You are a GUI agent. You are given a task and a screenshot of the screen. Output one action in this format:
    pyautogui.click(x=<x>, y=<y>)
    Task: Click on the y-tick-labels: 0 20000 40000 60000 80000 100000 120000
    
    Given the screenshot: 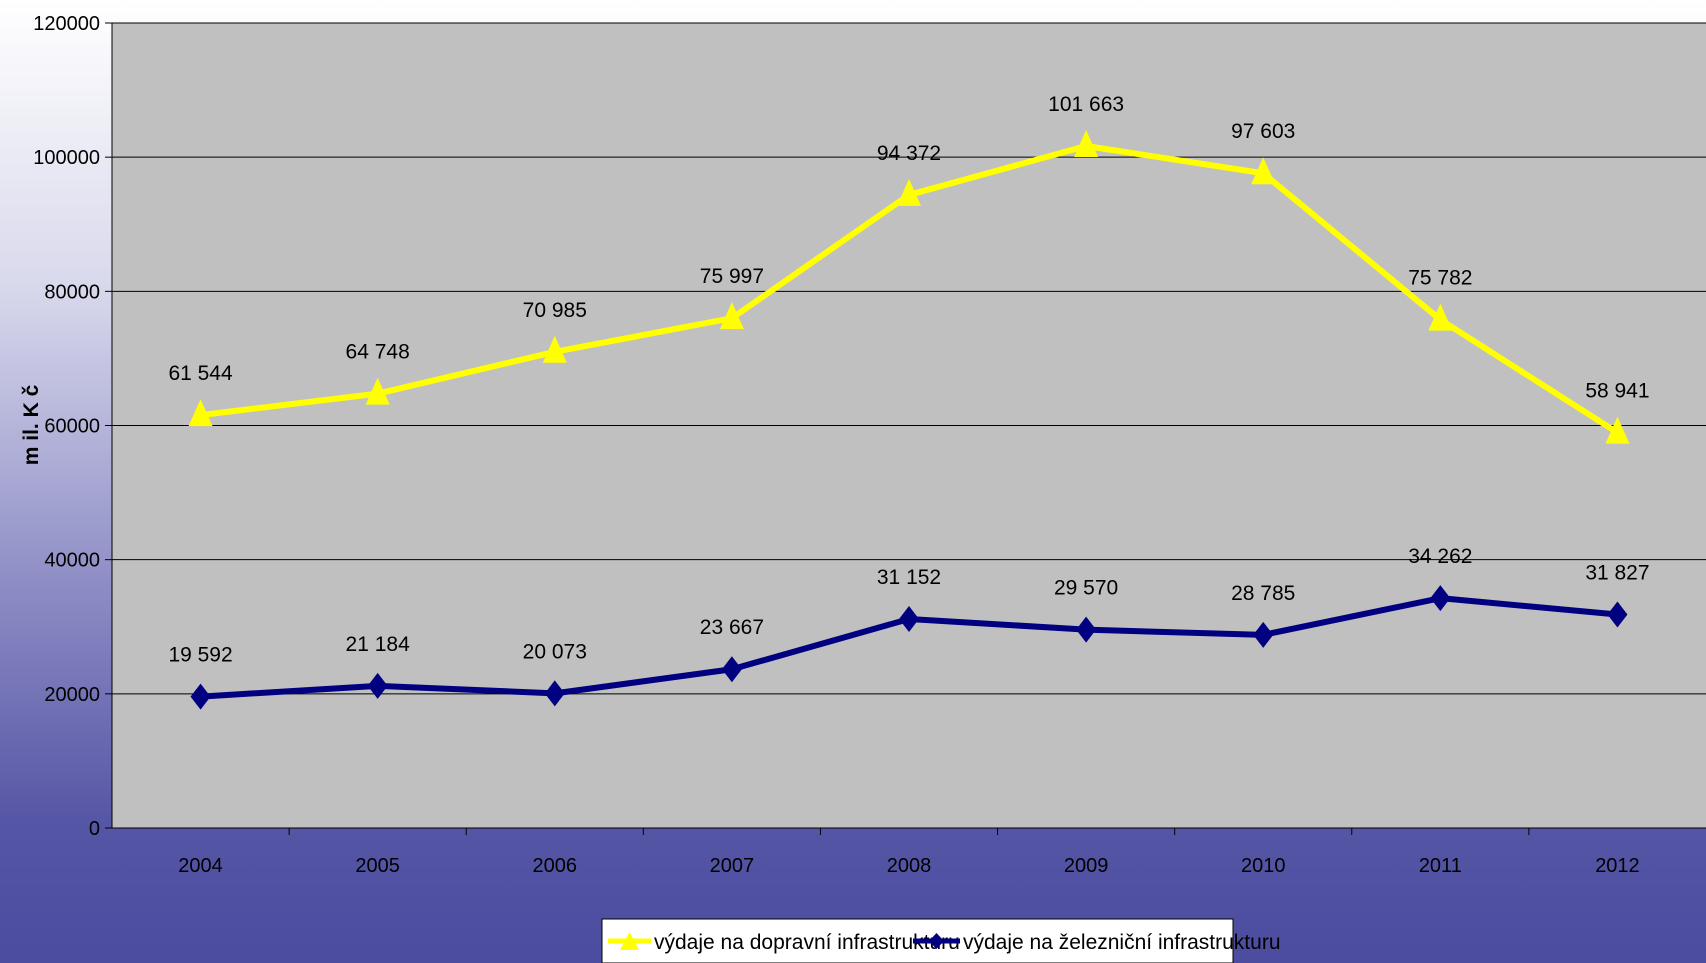 What is the action you would take?
    pyautogui.click(x=66, y=426)
    